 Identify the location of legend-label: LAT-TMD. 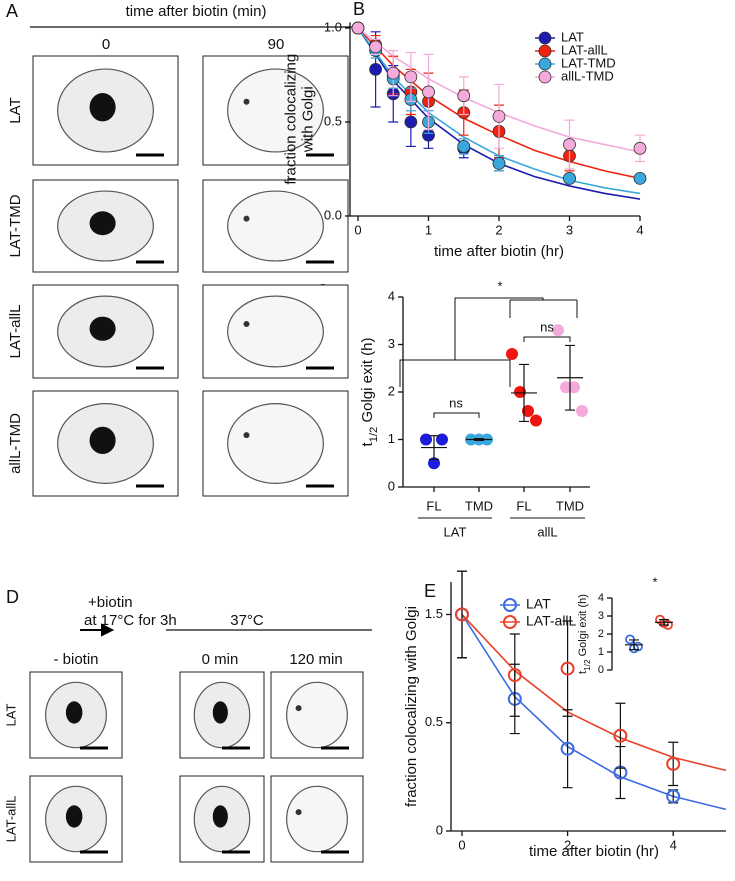
(588, 62).